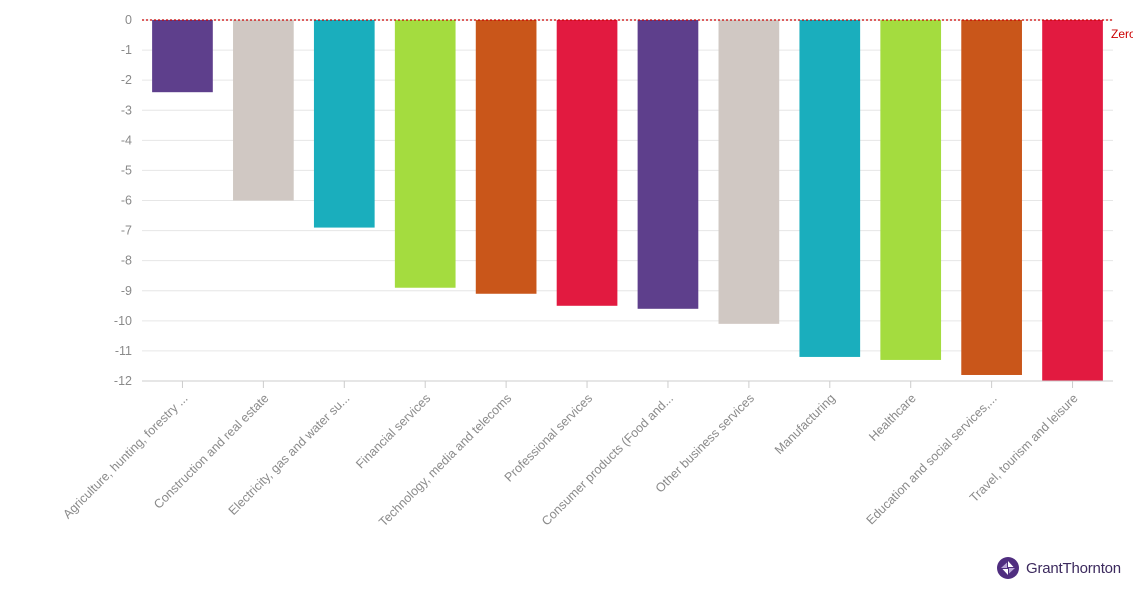 The height and width of the screenshot is (596, 1133). I want to click on y-tick-label: -10, so click(123, 321).